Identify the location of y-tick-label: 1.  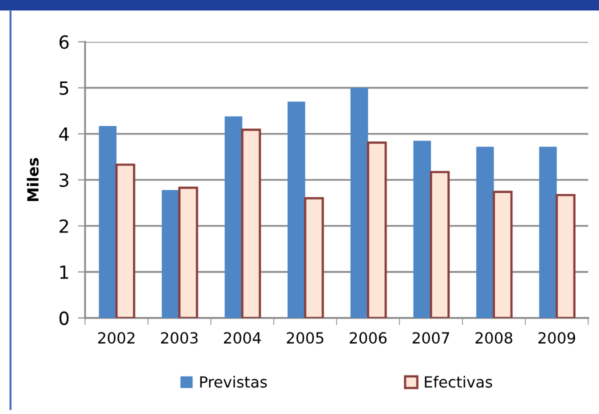
(64, 272).